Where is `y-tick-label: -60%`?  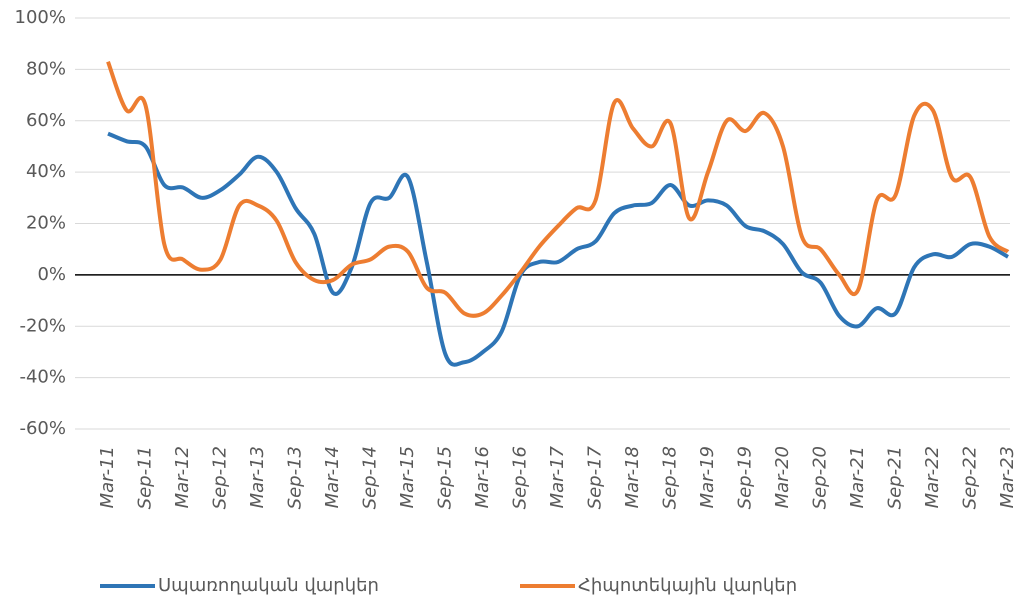 y-tick-label: -60% is located at coordinates (42, 428).